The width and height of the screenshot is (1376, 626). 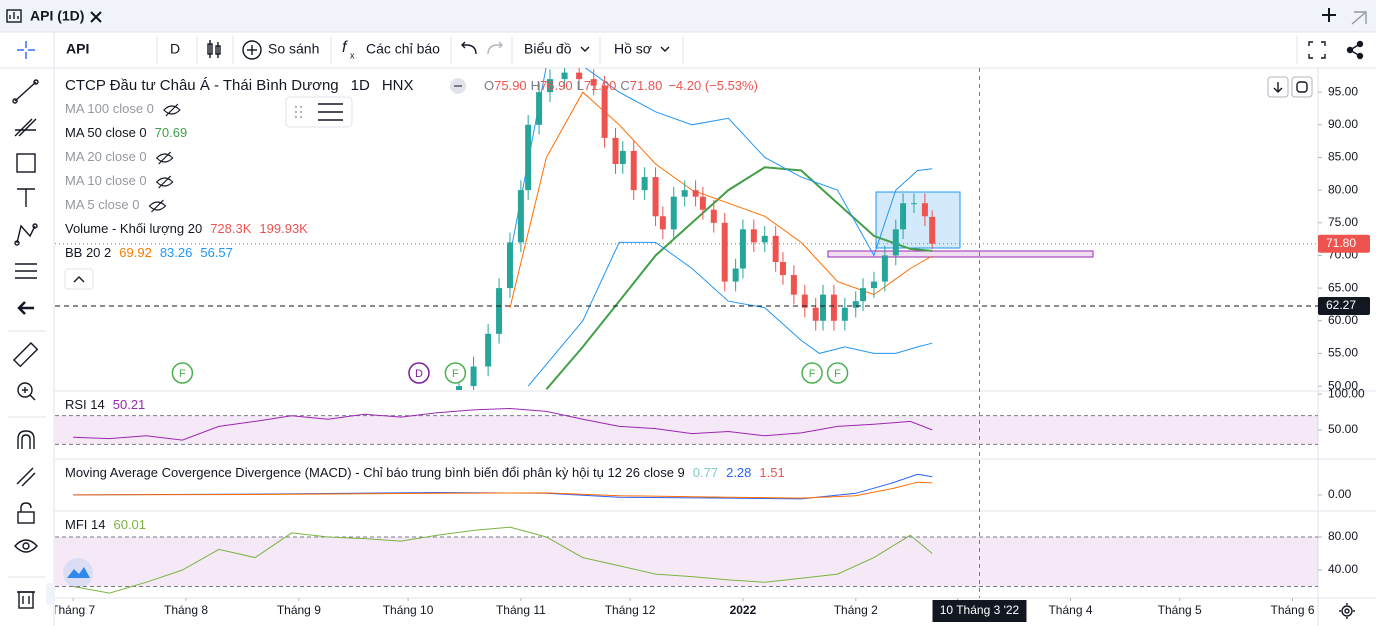 I want to click on crosshair-tool, so click(x=26, y=50).